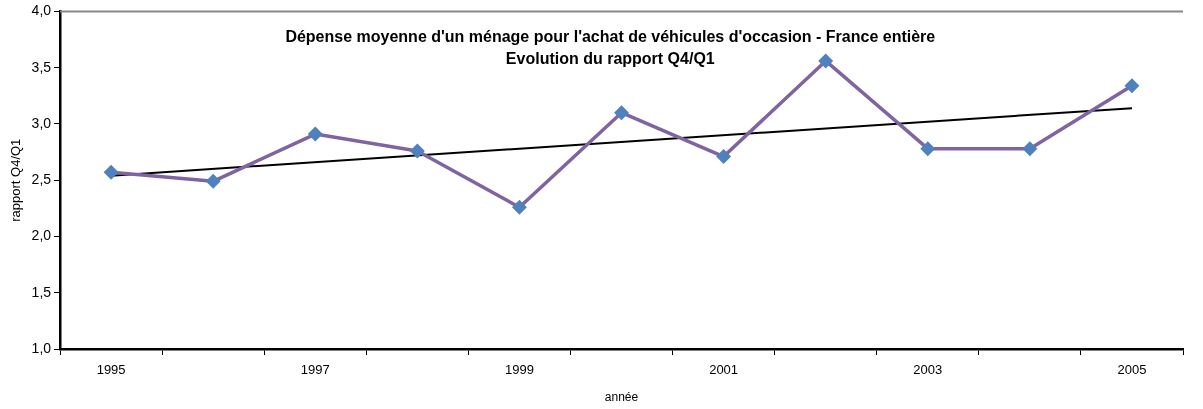  Describe the element at coordinates (610, 47) in the screenshot. I see `text: Dépense moyenne d'un ménage pour l'achat de véhicules d'occasion - France entière Evolution du rapport Q4/Q1` at that location.